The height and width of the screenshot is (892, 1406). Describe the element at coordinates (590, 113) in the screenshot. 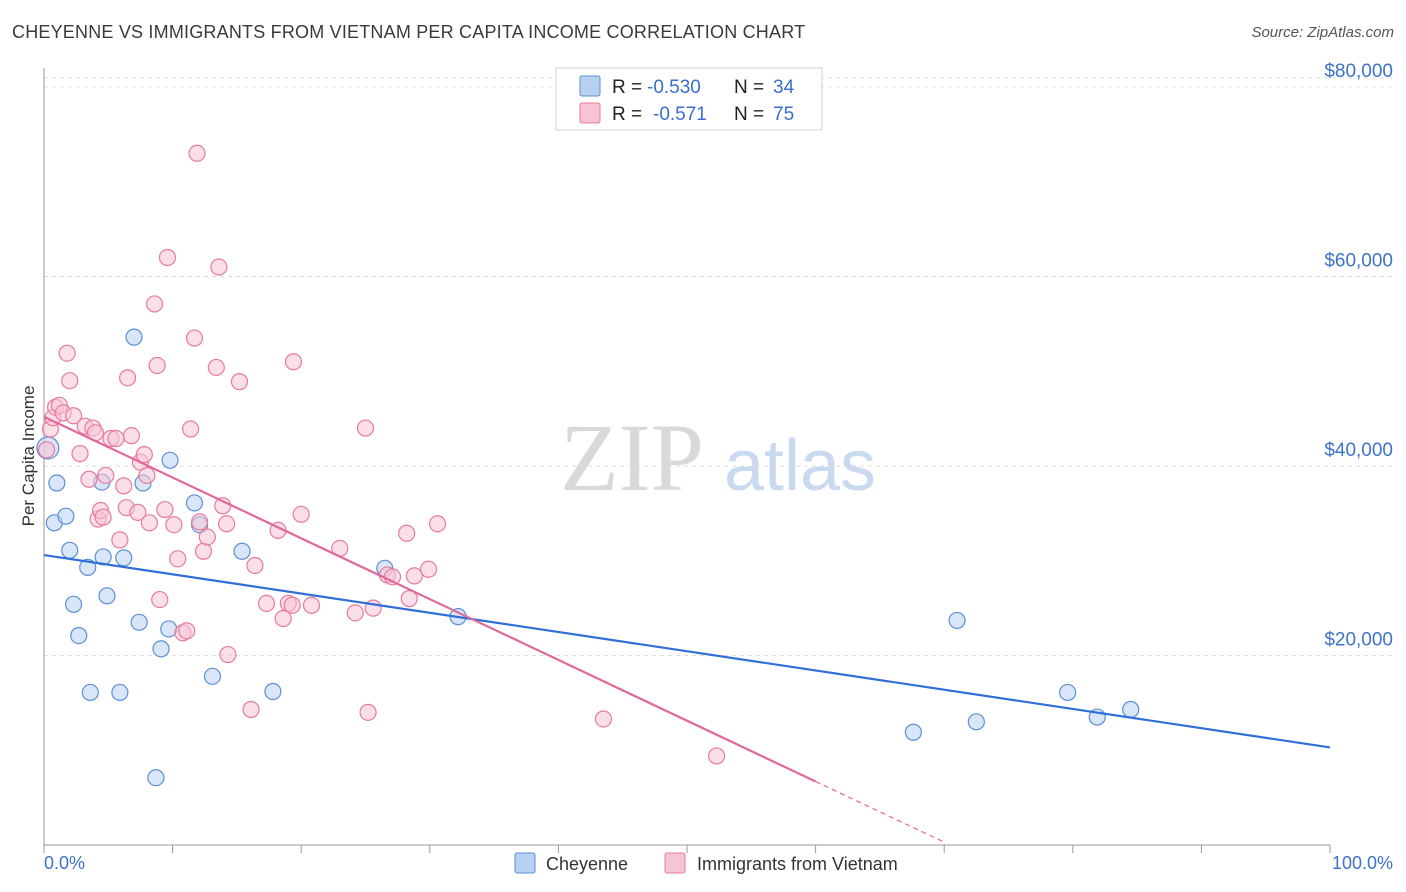

I see `stats-swatch-vietnam` at that location.